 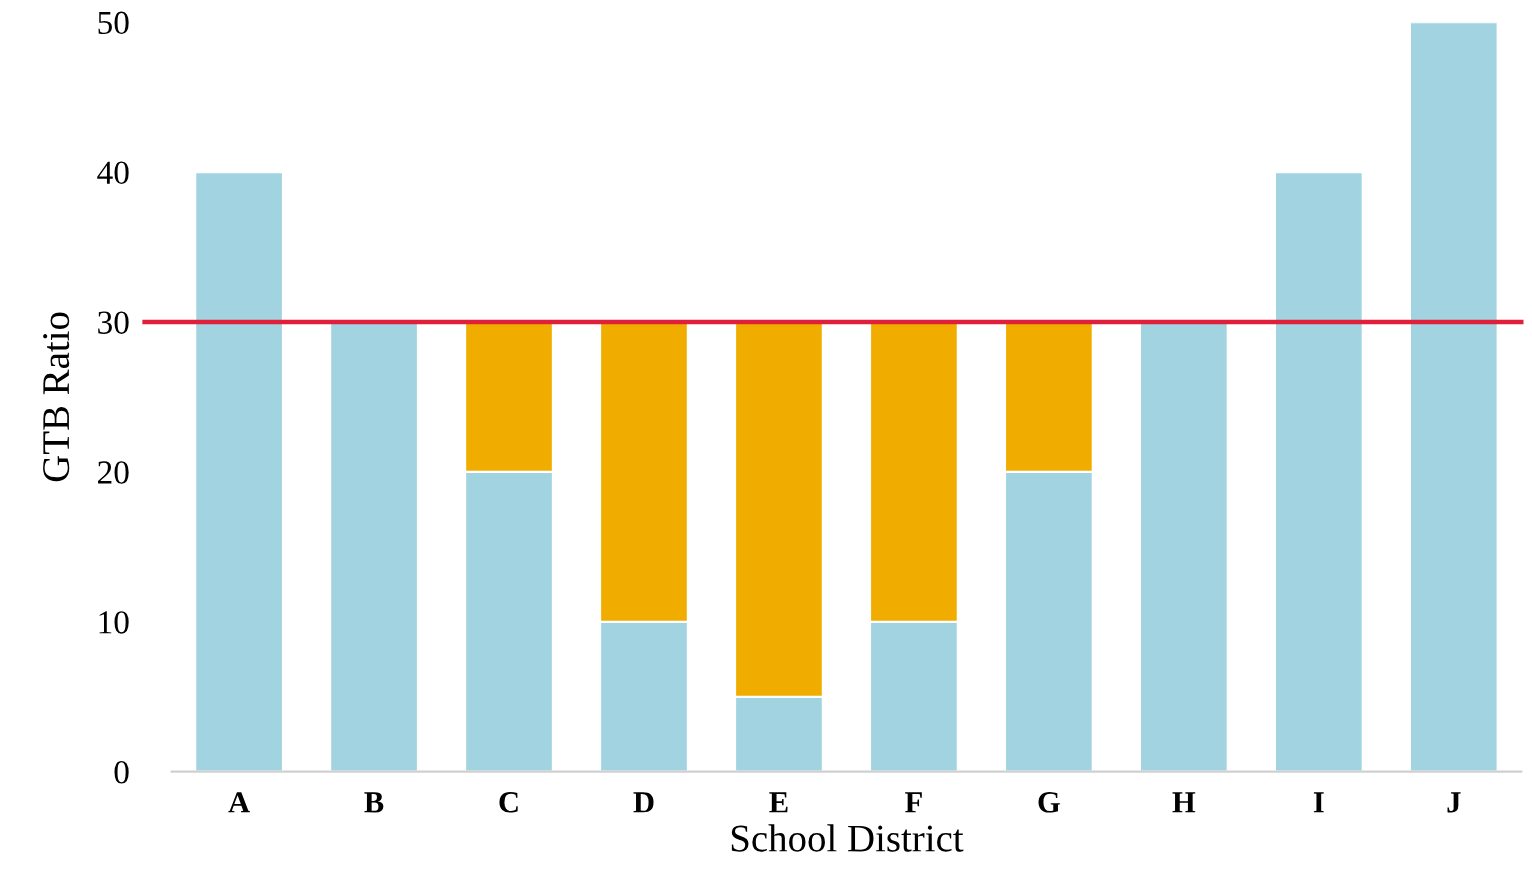 What do you see at coordinates (1318, 802) in the screenshot?
I see `x-tick-label: I` at bounding box center [1318, 802].